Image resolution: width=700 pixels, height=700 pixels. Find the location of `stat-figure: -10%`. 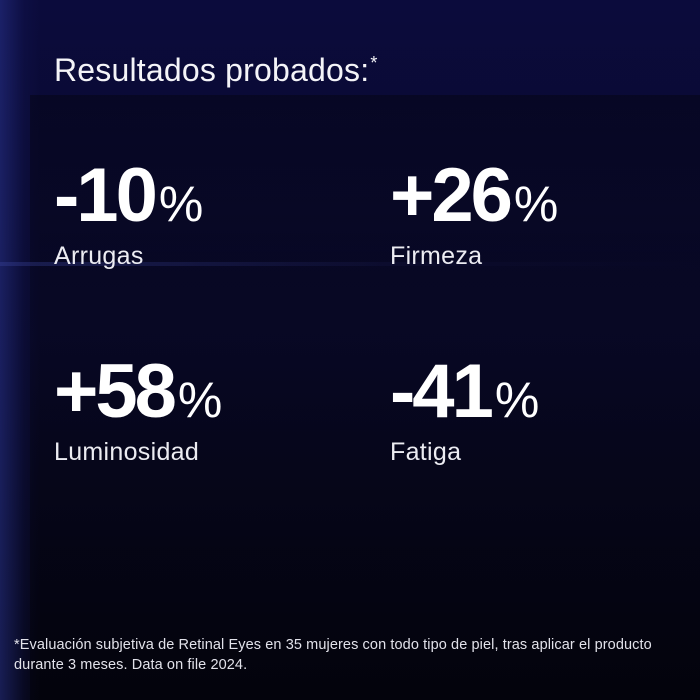

stat-figure: -10% is located at coordinates (128, 196).